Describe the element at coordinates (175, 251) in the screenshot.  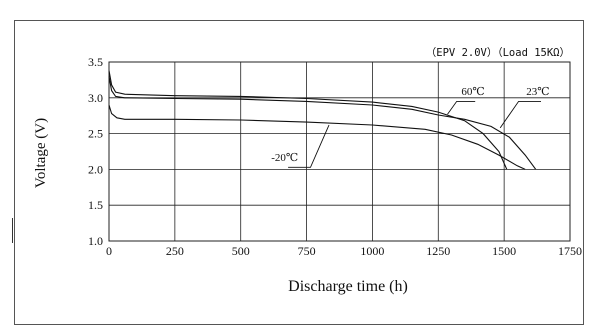
I see `x-tick-label: 250` at that location.